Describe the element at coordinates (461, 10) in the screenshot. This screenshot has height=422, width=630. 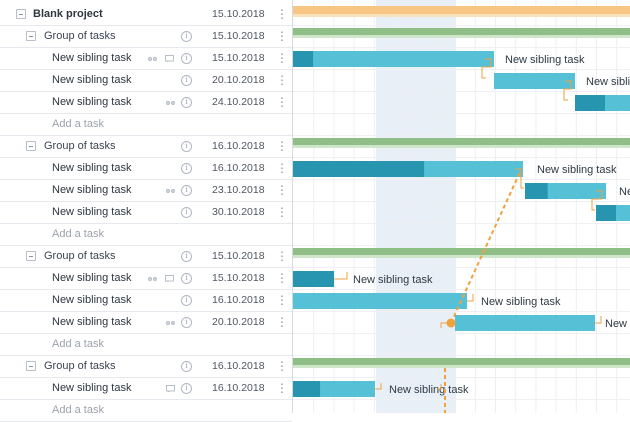
I see `project-bar` at that location.